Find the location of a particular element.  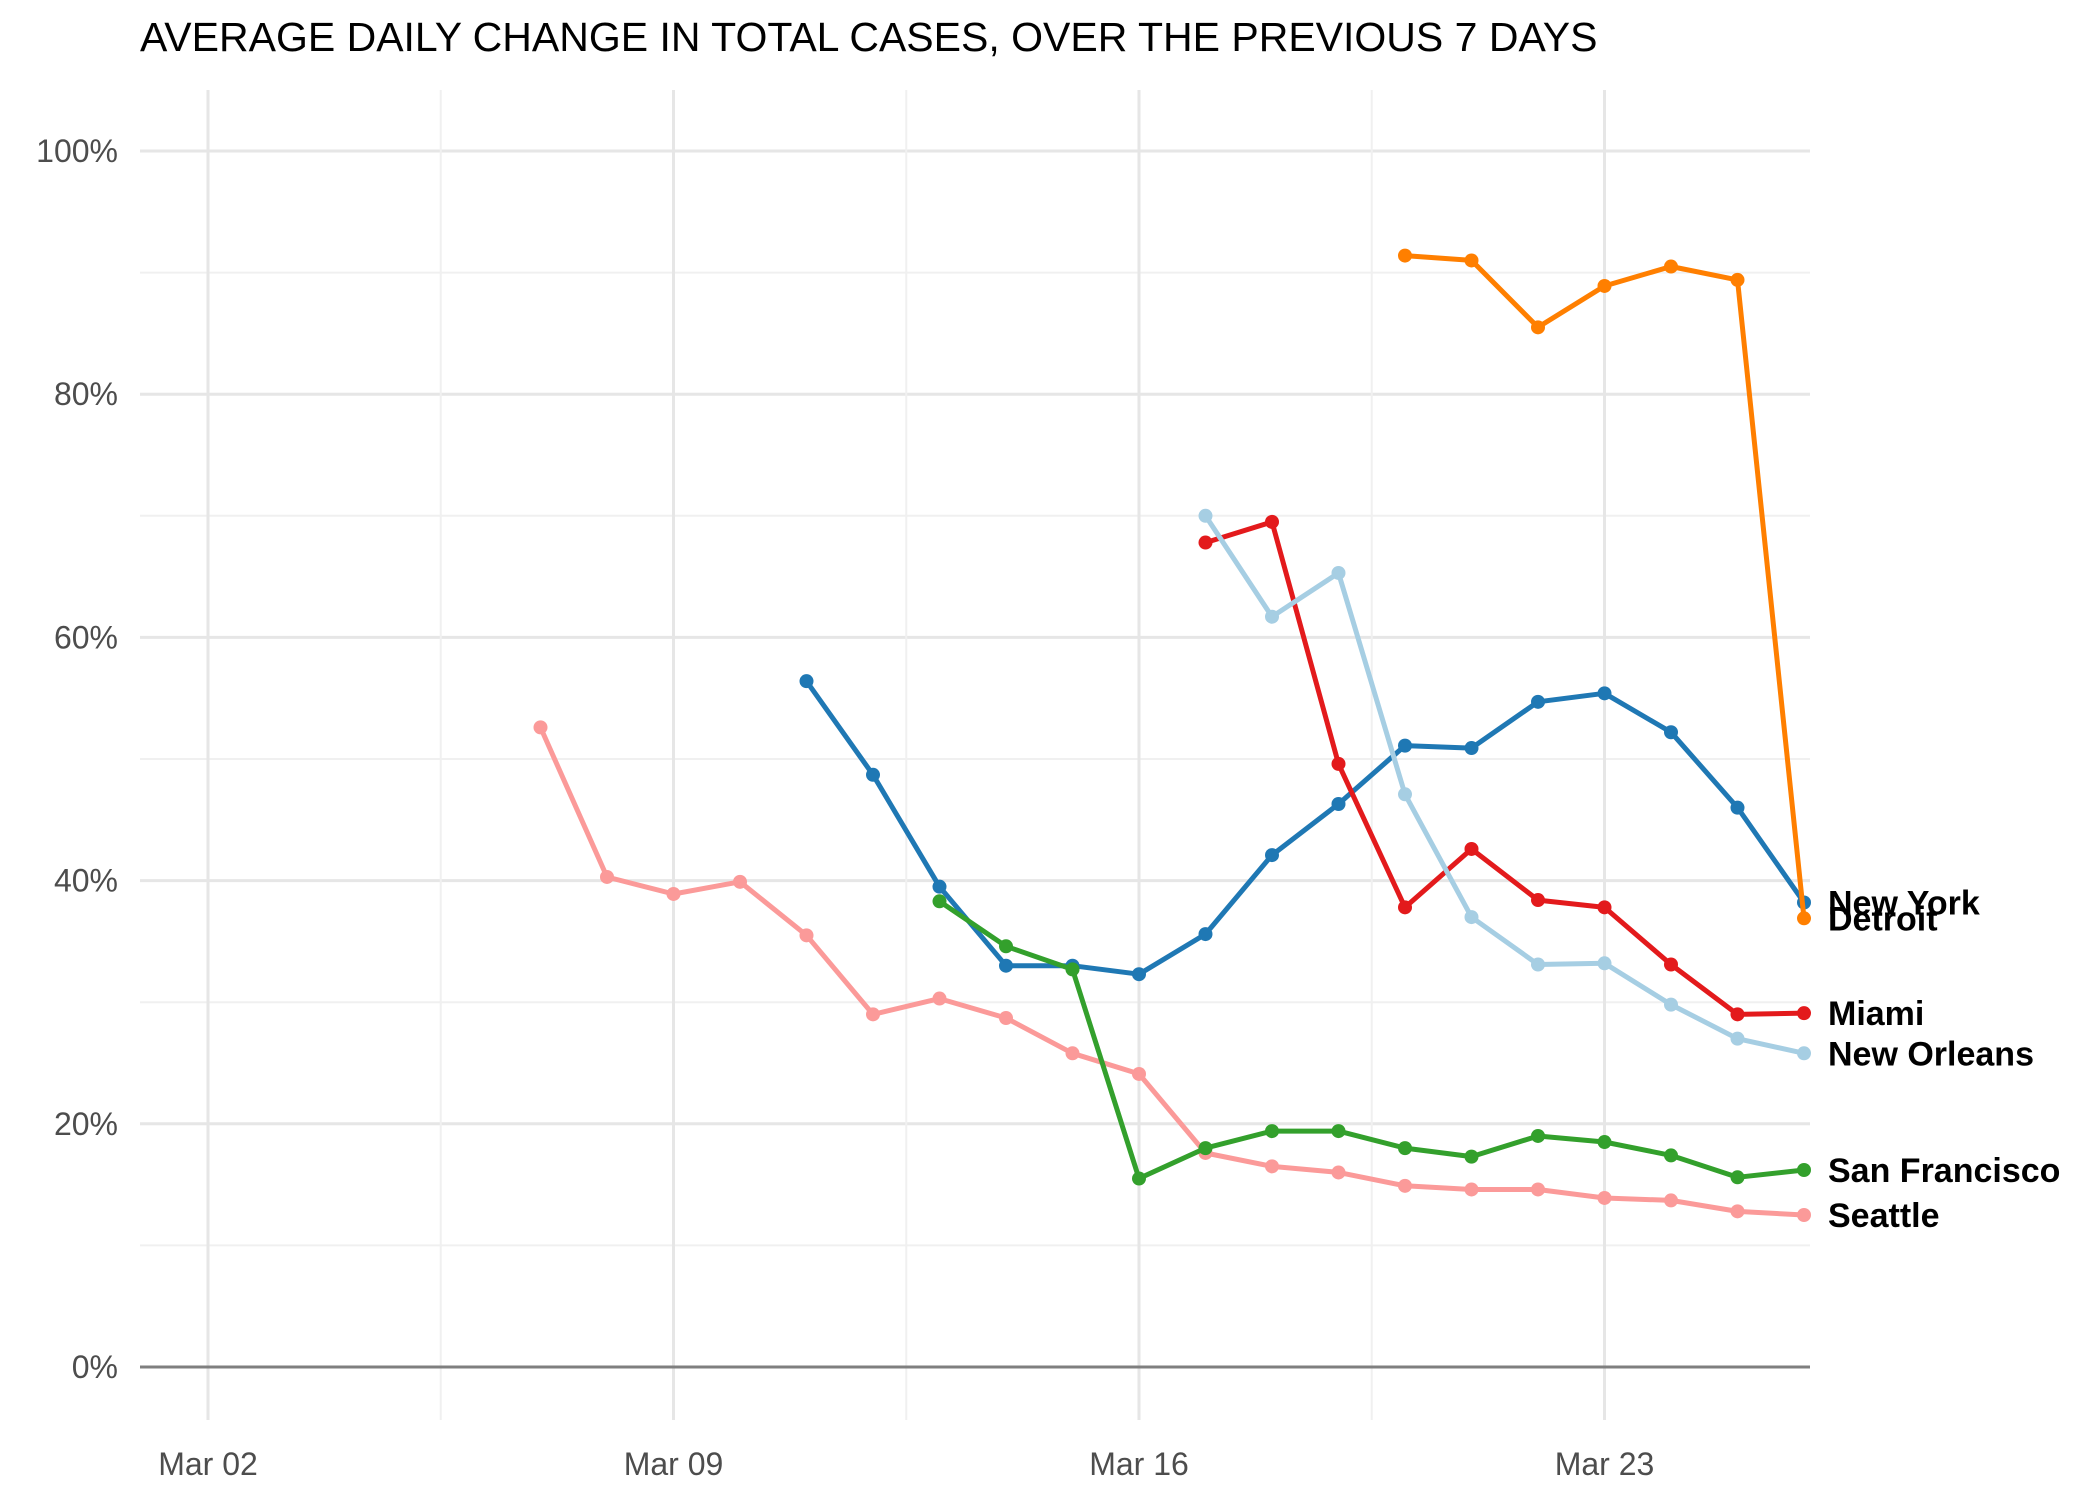

x-tick-label: Mar 09 is located at coordinates (674, 1464).